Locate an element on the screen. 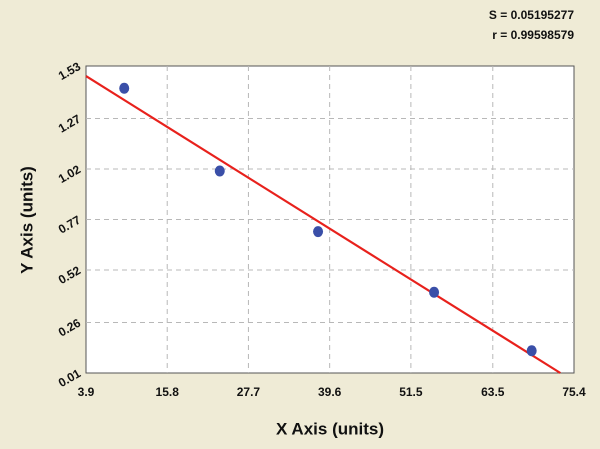 The height and width of the screenshot is (449, 600). y-tick-label: 1.53 is located at coordinates (70, 71).